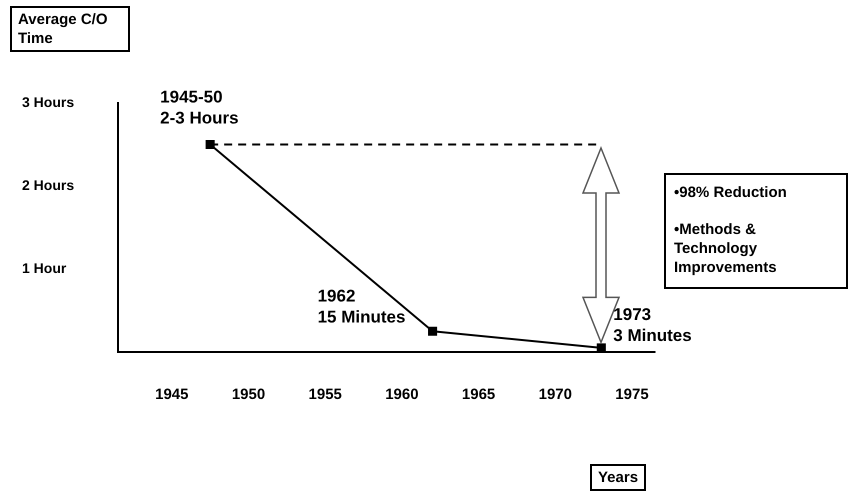 This screenshot has width=851, height=500. What do you see at coordinates (618, 477) in the screenshot?
I see `x-axis-title: Years` at bounding box center [618, 477].